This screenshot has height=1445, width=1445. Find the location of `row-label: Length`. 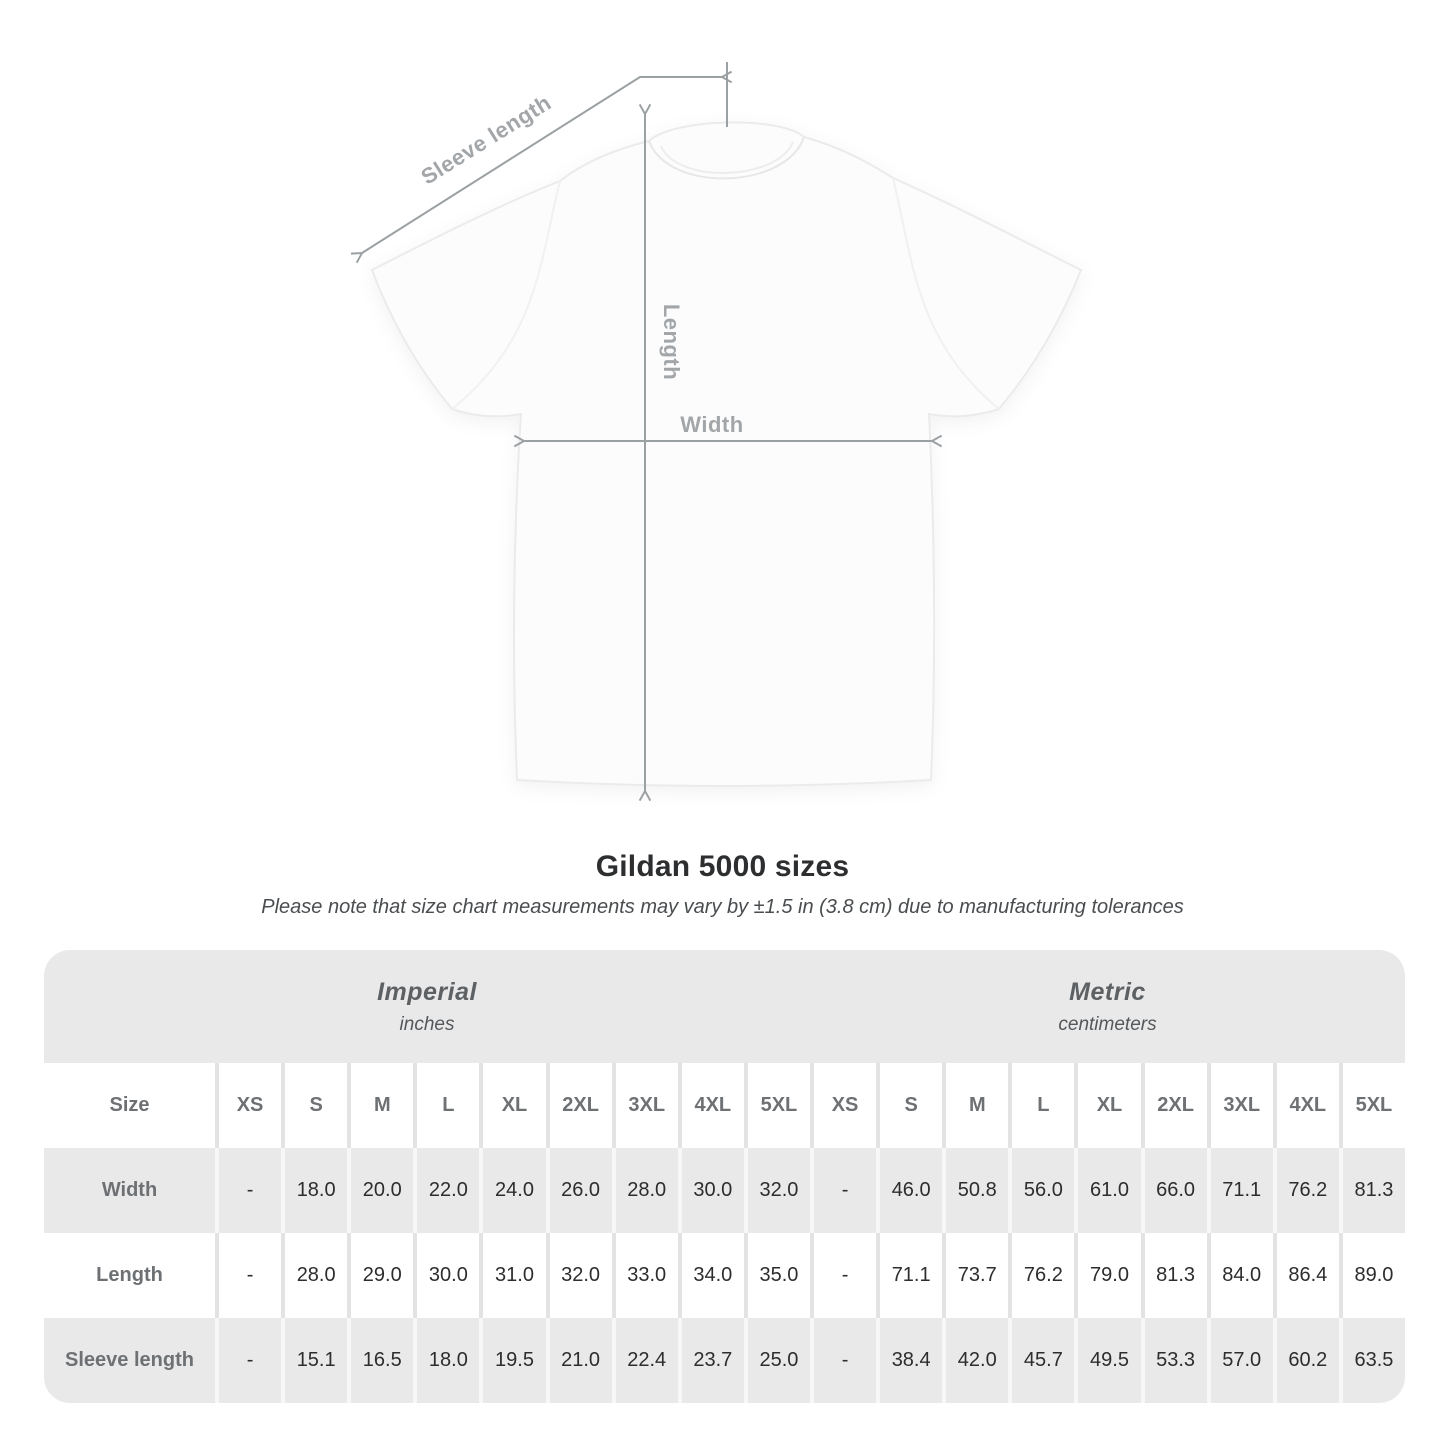

row-label: Length is located at coordinates (129, 1275).